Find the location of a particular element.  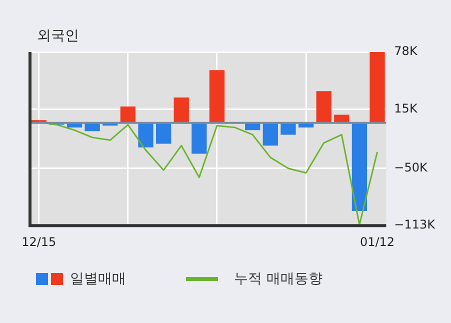

y-tick-label: −113K is located at coordinates (415, 225).